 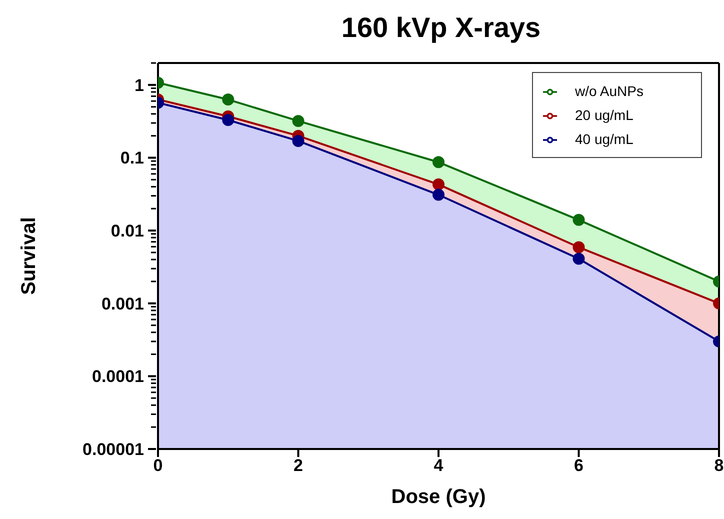 I want to click on x-tick-label: 6, so click(x=579, y=466).